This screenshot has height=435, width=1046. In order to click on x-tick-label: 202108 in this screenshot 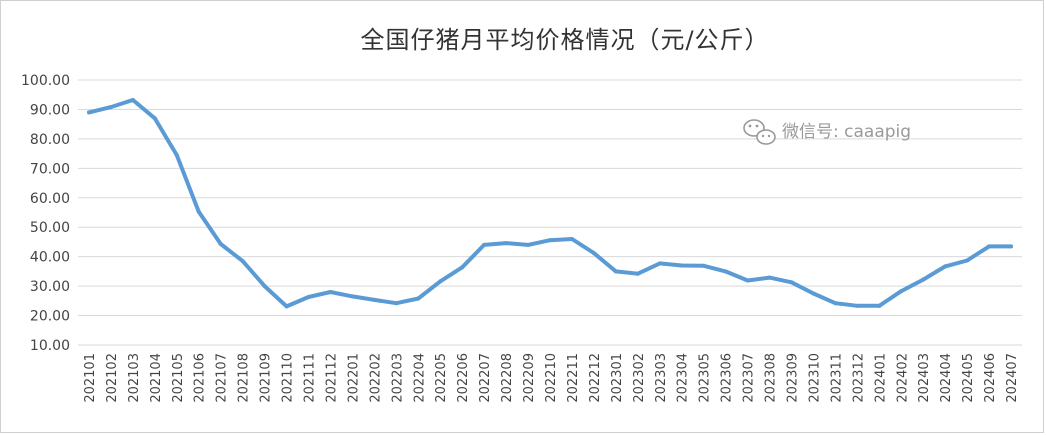, I will do `click(244, 378)`.